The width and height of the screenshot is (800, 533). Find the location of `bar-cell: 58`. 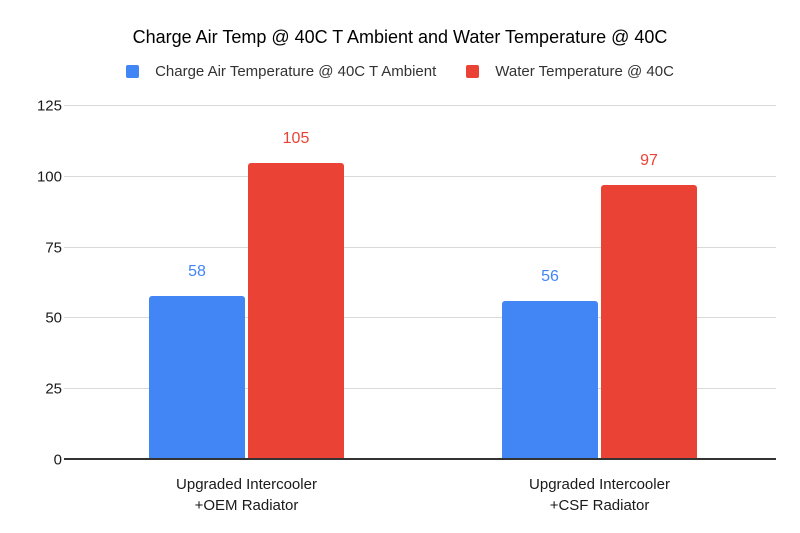

bar-cell: 58 is located at coordinates (197, 283).